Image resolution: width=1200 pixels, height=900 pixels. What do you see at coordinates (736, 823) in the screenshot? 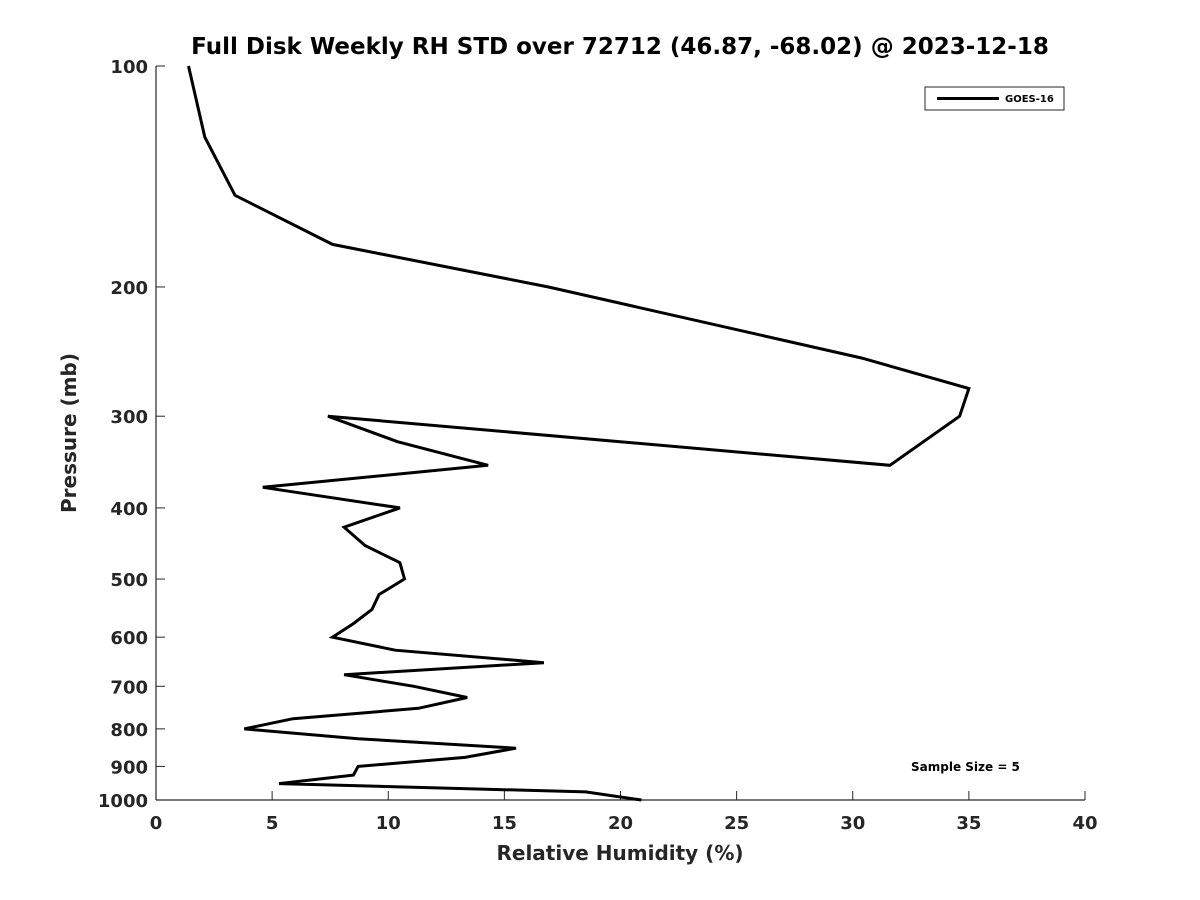
I see `x-tick-label: 25` at bounding box center [736, 823].